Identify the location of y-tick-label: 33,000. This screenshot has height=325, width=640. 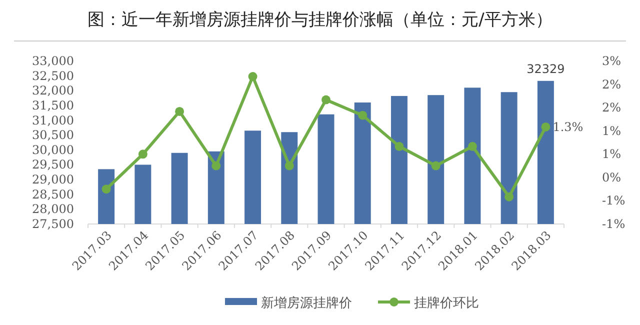
(53, 61).